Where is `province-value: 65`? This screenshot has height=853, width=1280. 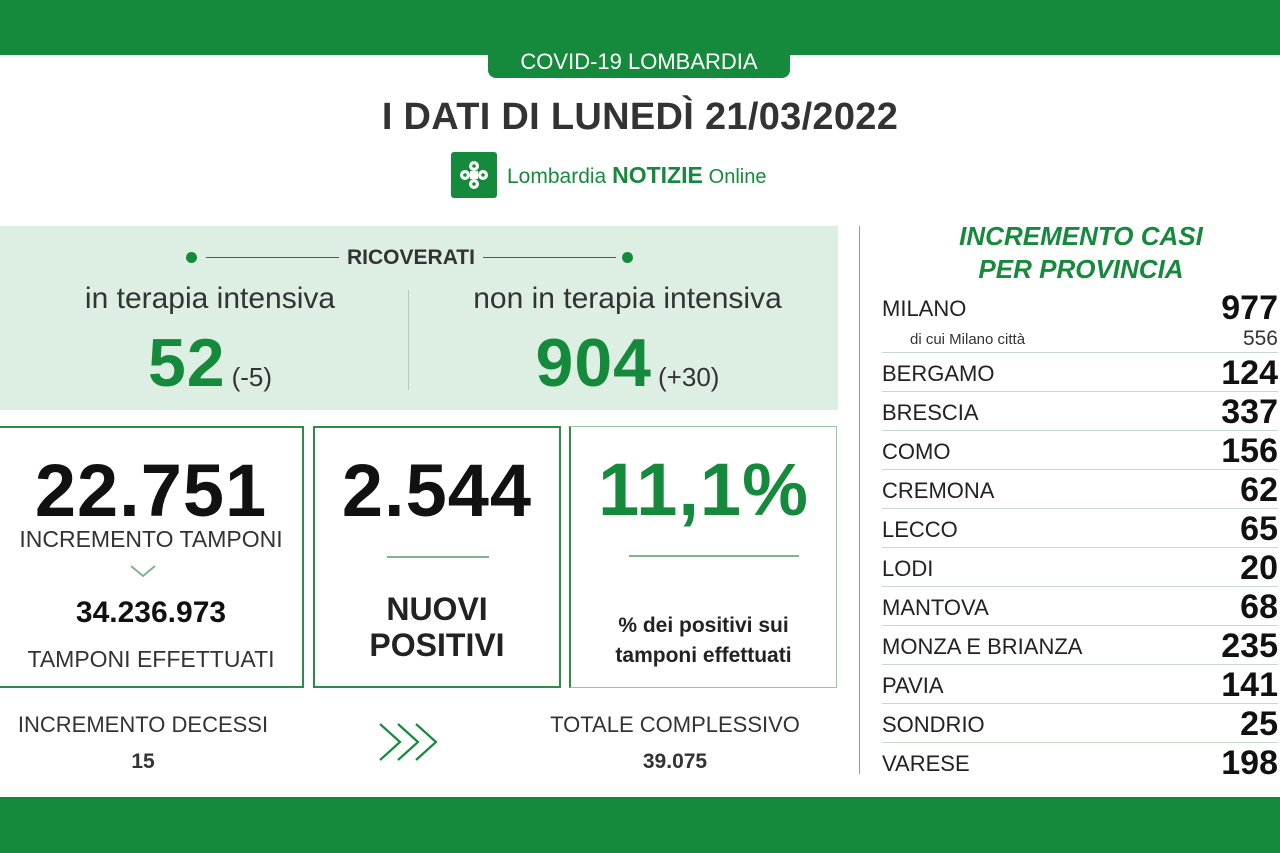 province-value: 65 is located at coordinates (1259, 529).